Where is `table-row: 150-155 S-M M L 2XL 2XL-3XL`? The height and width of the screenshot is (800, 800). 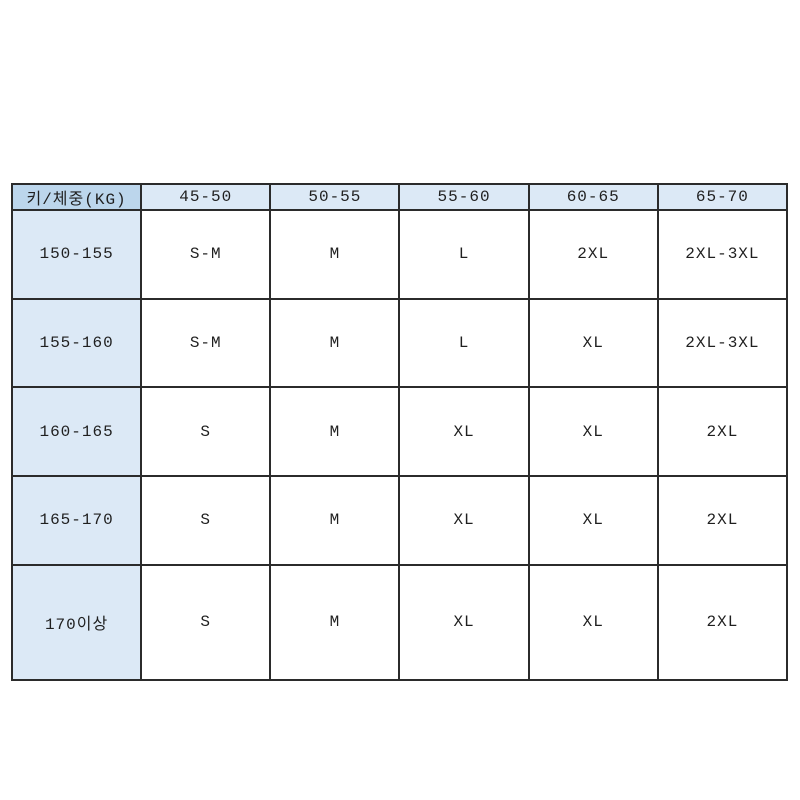 table-row: 150-155 S-M M L 2XL 2XL-3XL is located at coordinates (399, 254).